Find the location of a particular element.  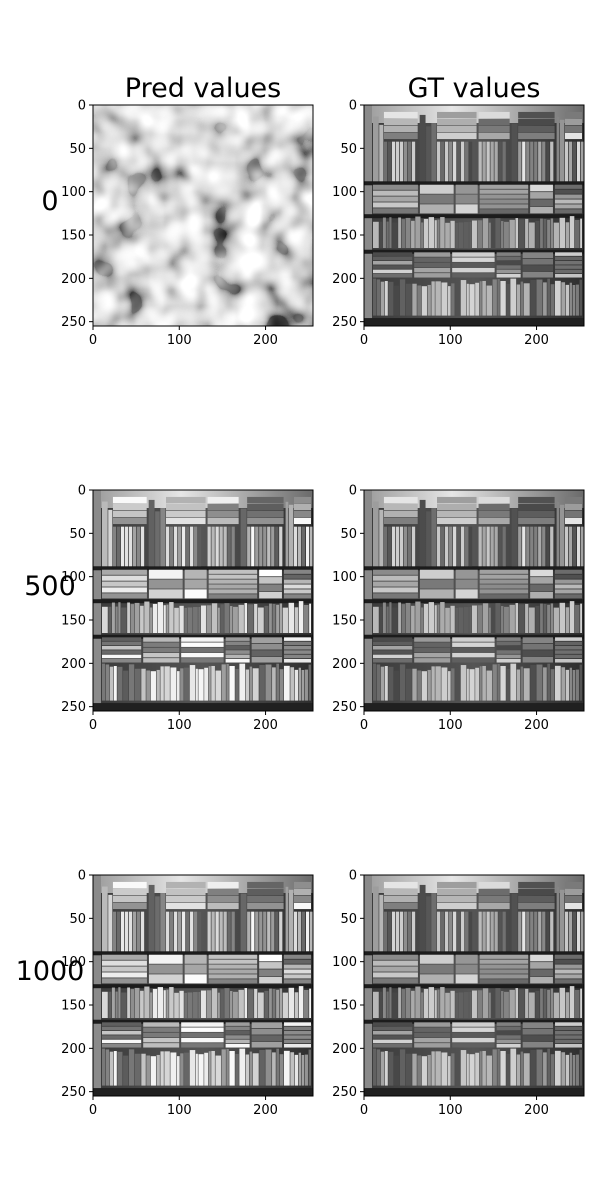

image-panel: 0 100 200 0 50 100 150 200 250 is located at coordinates (187, 993).